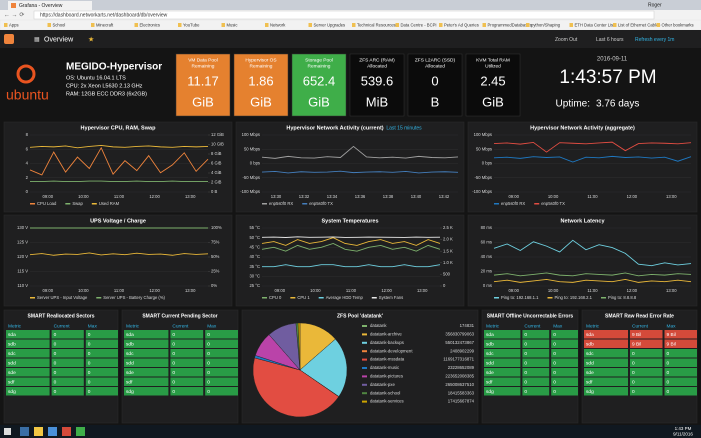 The width and height of the screenshot is (701, 438). What do you see at coordinates (566, 40) in the screenshot?
I see `zoom-out: Zoom Out` at bounding box center [566, 40].